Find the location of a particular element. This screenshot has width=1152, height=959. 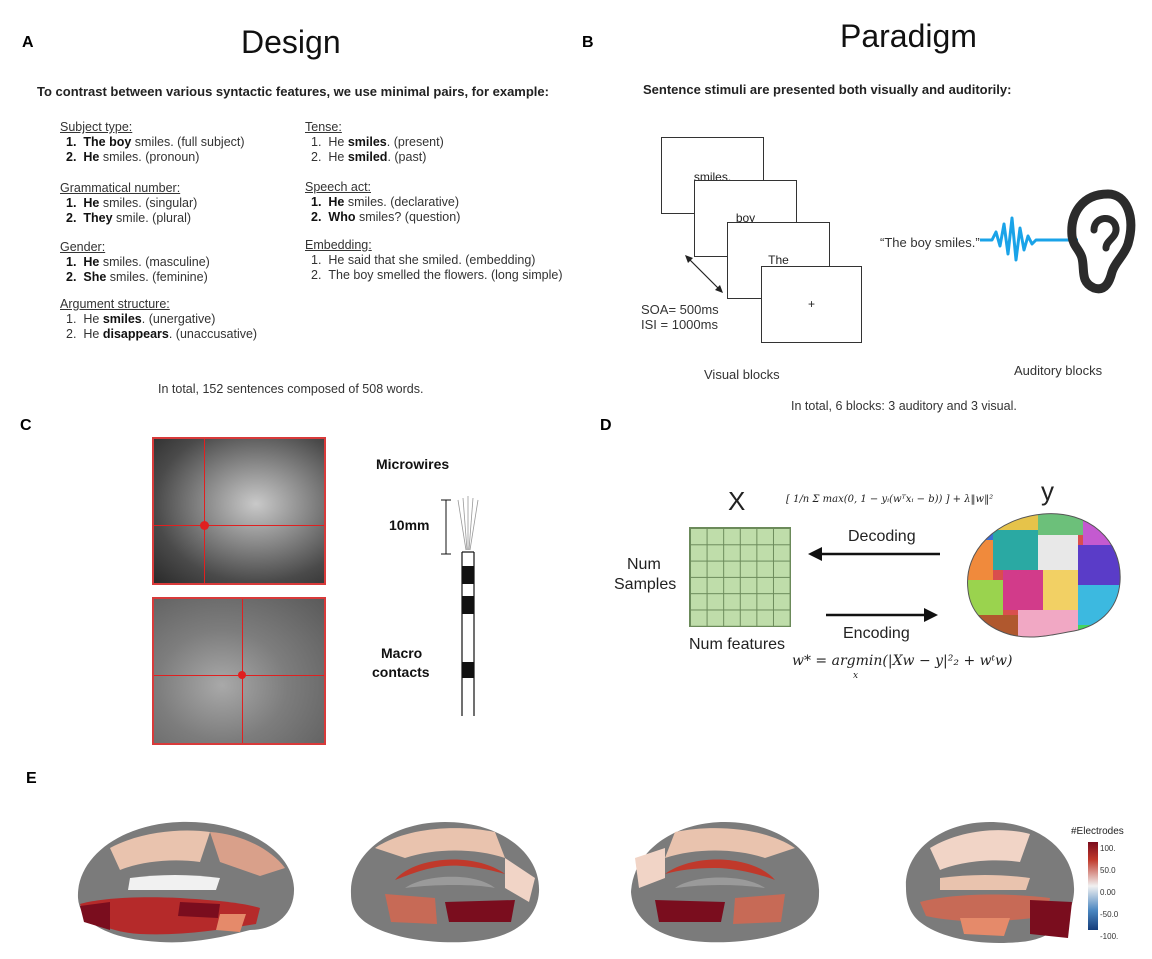

isi-label: ISI = 1000ms is located at coordinates (679, 324).